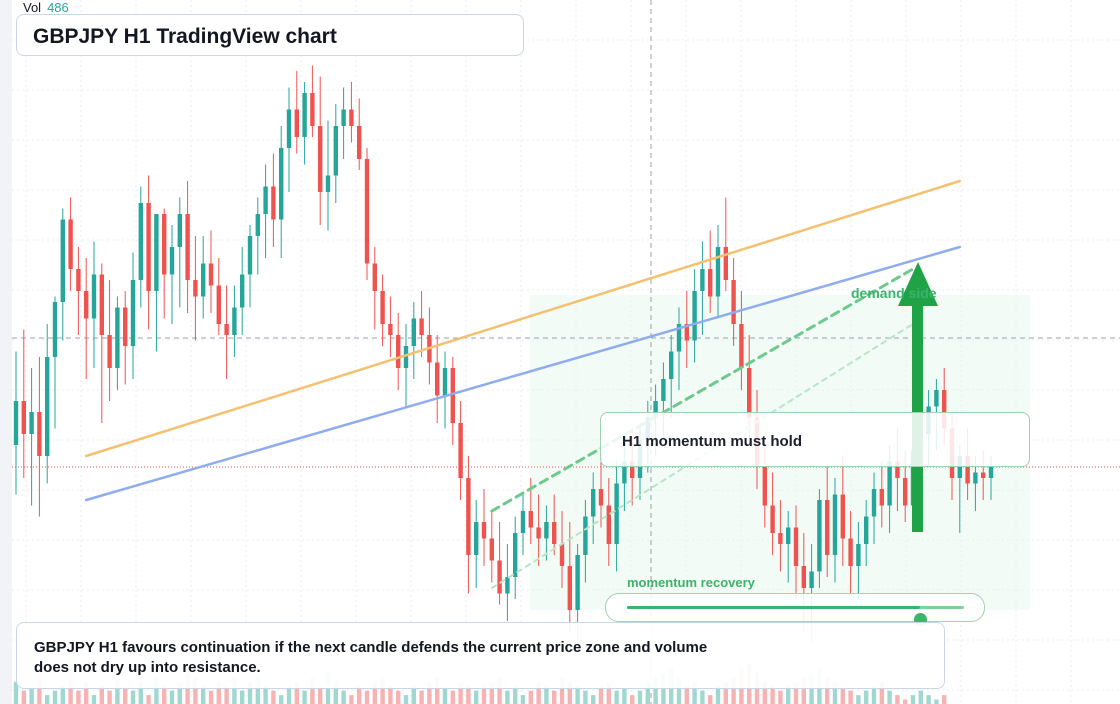 This screenshot has width=1120, height=704. What do you see at coordinates (795, 616) in the screenshot?
I see `slider-track` at bounding box center [795, 616].